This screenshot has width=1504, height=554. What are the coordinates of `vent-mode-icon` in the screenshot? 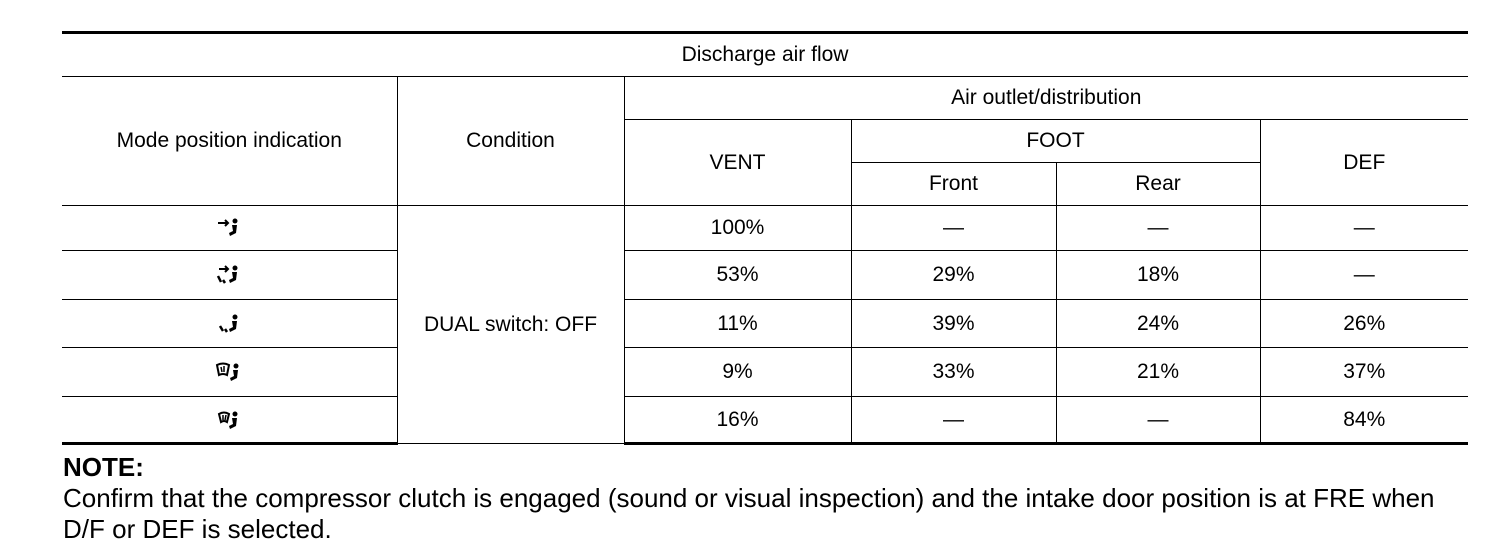 It's located at (228, 227).